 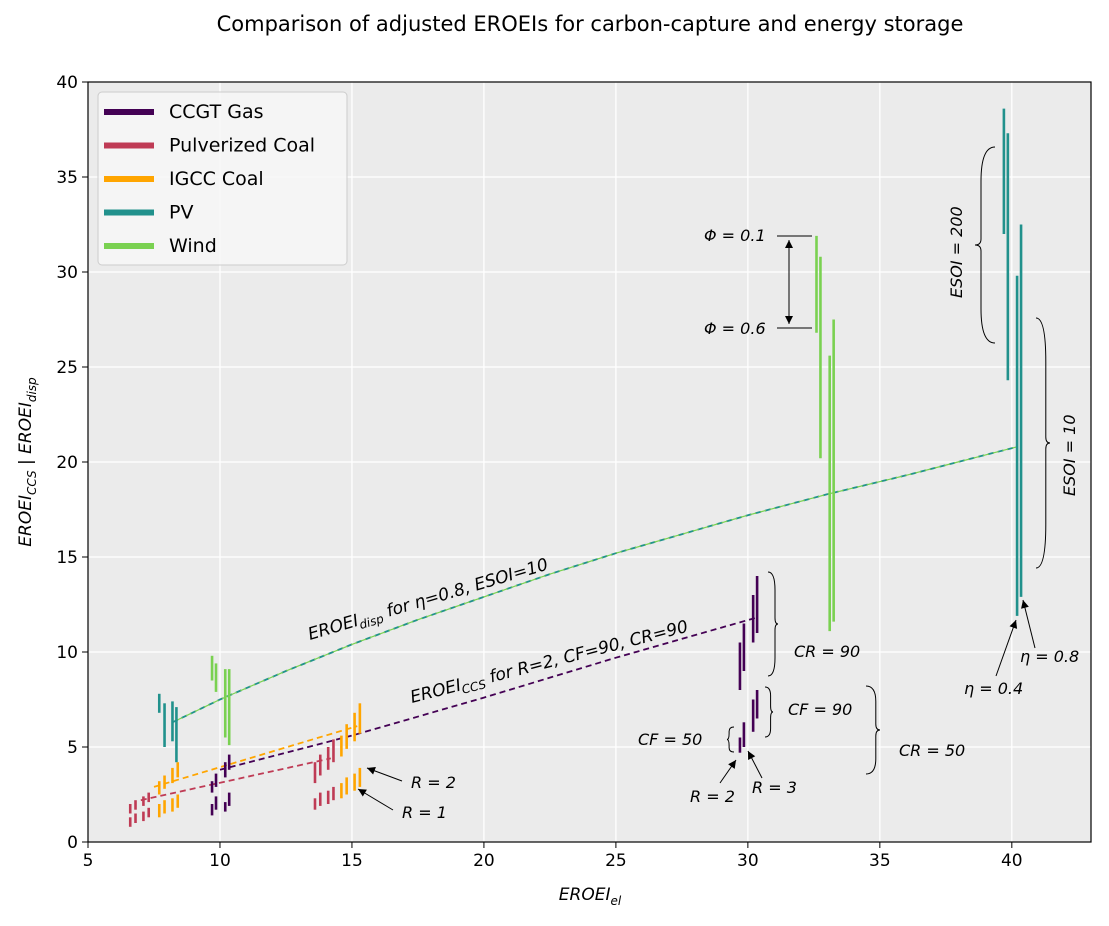 I want to click on x-tick-label: 25, so click(x=616, y=861).